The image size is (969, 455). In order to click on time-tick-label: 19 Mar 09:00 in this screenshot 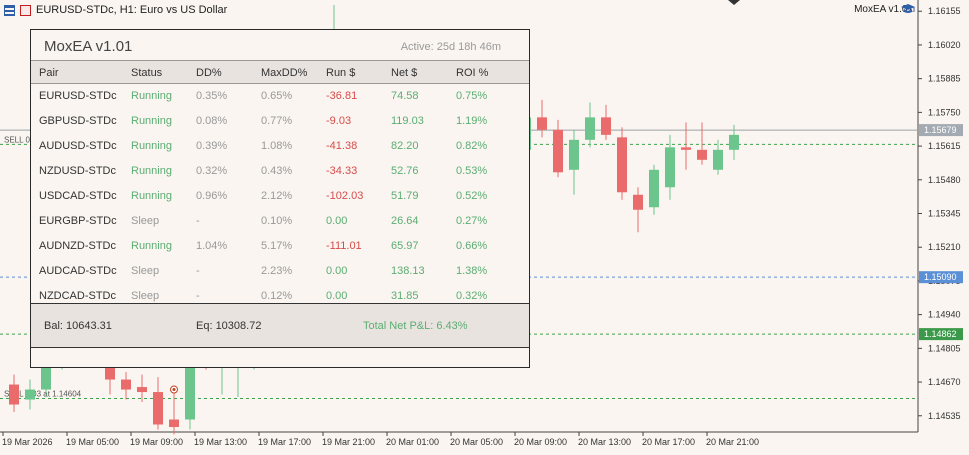, I will do `click(156, 442)`.